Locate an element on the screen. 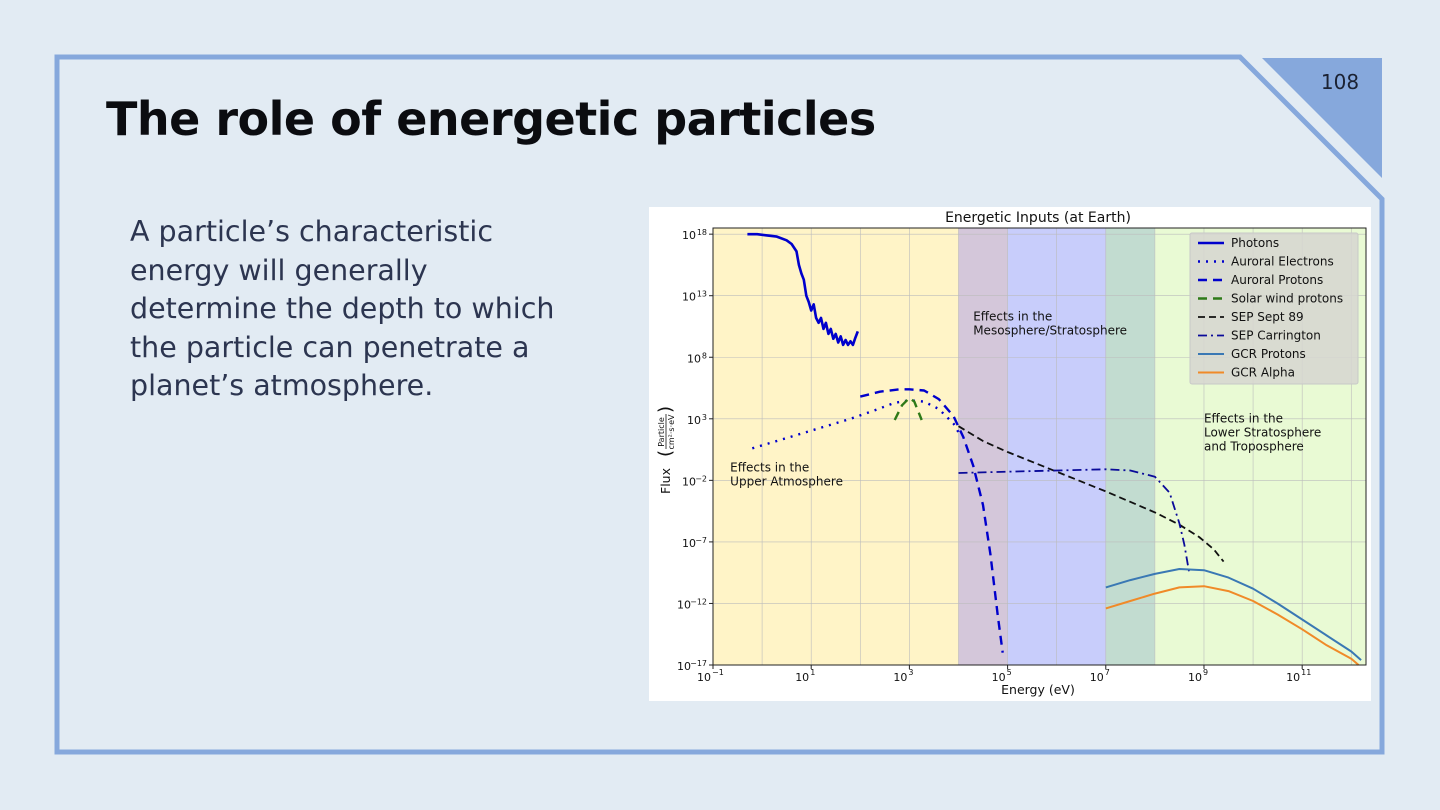  page-corner-flag is located at coordinates (1322, 118).